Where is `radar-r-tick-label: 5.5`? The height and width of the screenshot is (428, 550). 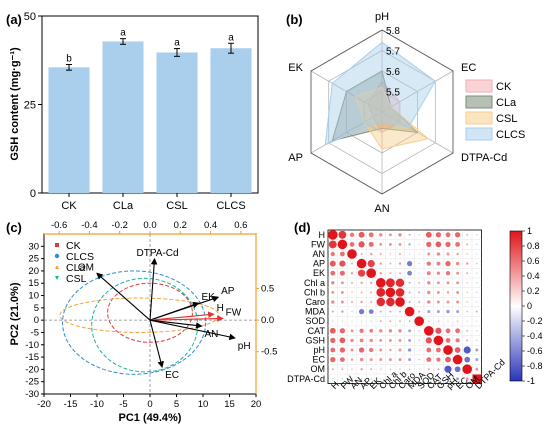 radar-r-tick-label: 5.5 is located at coordinates (393, 93).